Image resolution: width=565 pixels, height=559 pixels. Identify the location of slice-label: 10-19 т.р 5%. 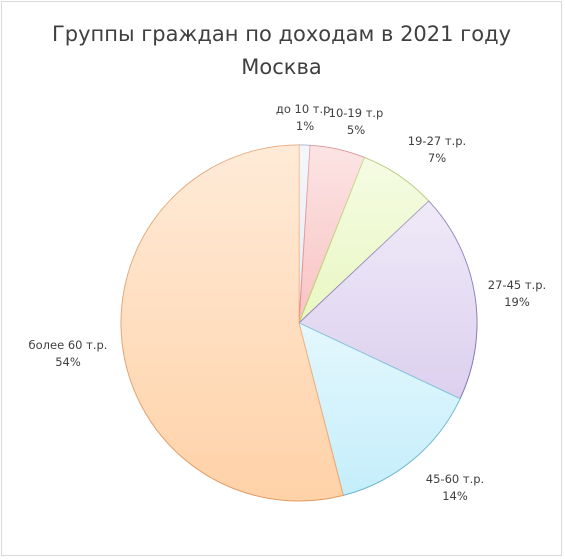
(356, 121).